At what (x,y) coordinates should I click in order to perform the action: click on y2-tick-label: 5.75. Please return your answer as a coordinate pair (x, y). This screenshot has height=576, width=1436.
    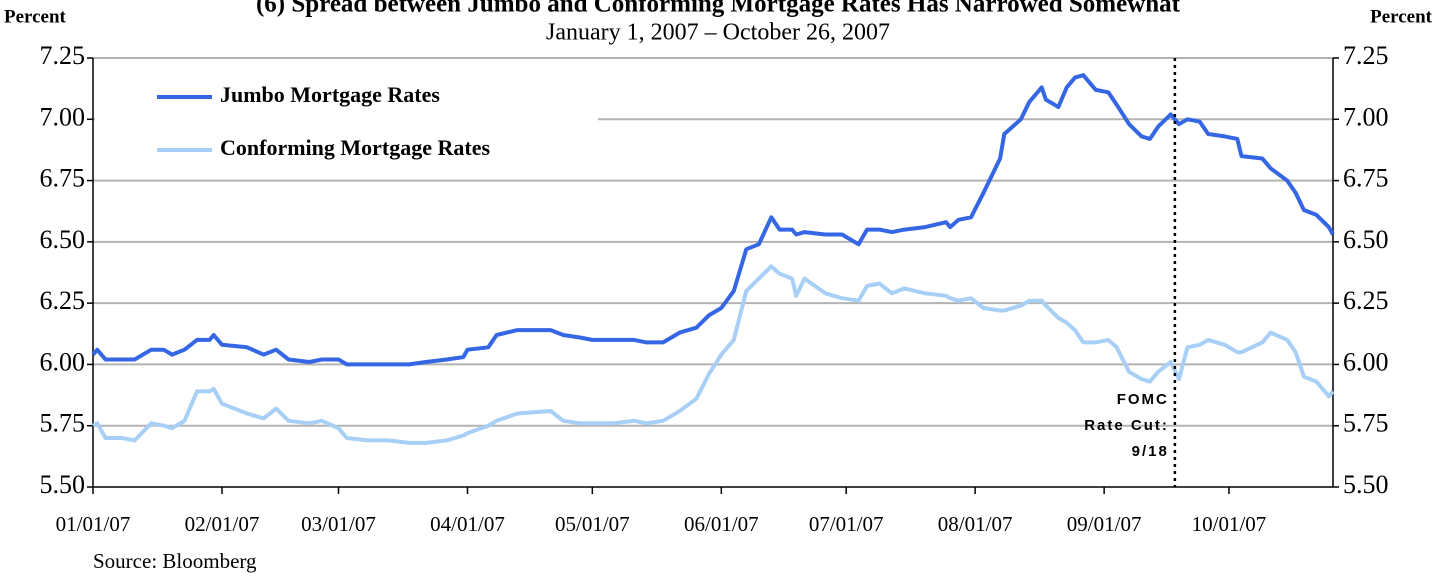
    Looking at the image, I should click on (1366, 423).